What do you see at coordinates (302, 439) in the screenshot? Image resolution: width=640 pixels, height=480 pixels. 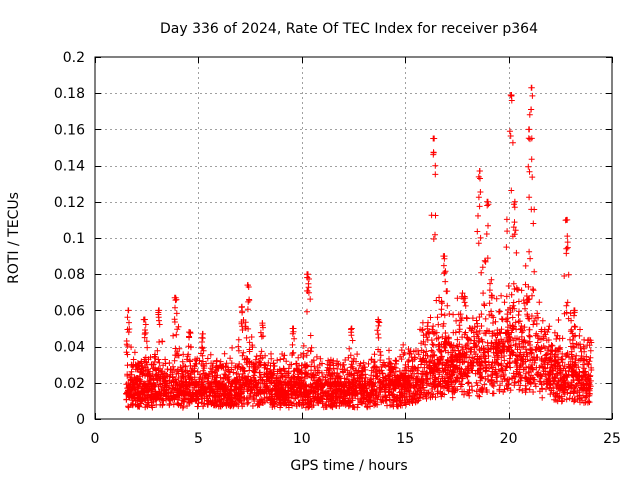 I see `x-tick-label: 10` at bounding box center [302, 439].